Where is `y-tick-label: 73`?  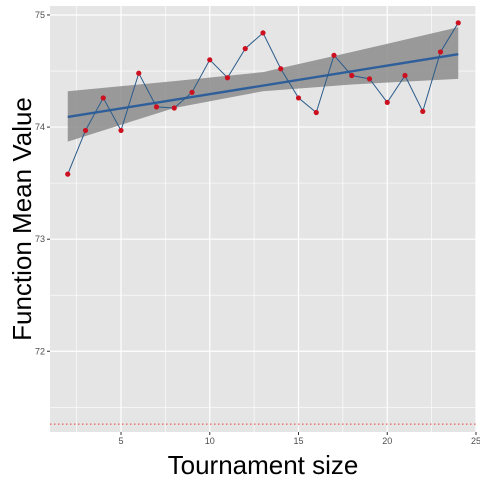
y-tick-label: 73 is located at coordinates (40, 239).